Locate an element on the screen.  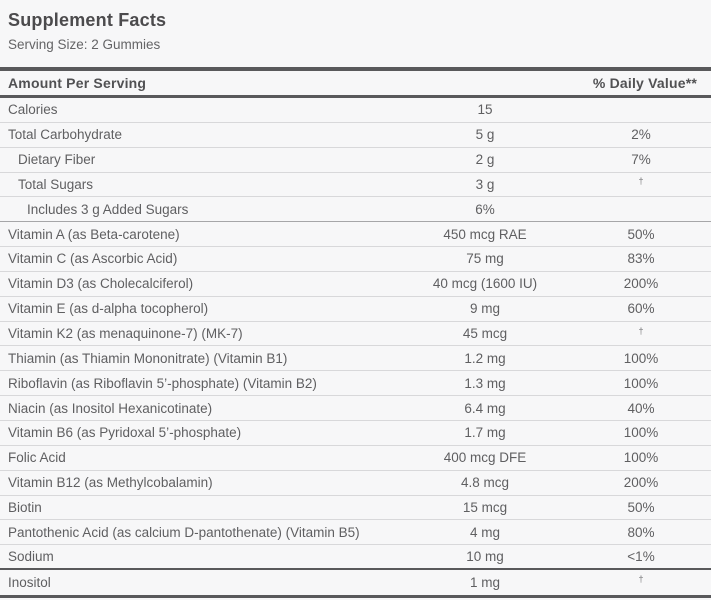
nutrient-daily-value: 83% is located at coordinates (641, 259).